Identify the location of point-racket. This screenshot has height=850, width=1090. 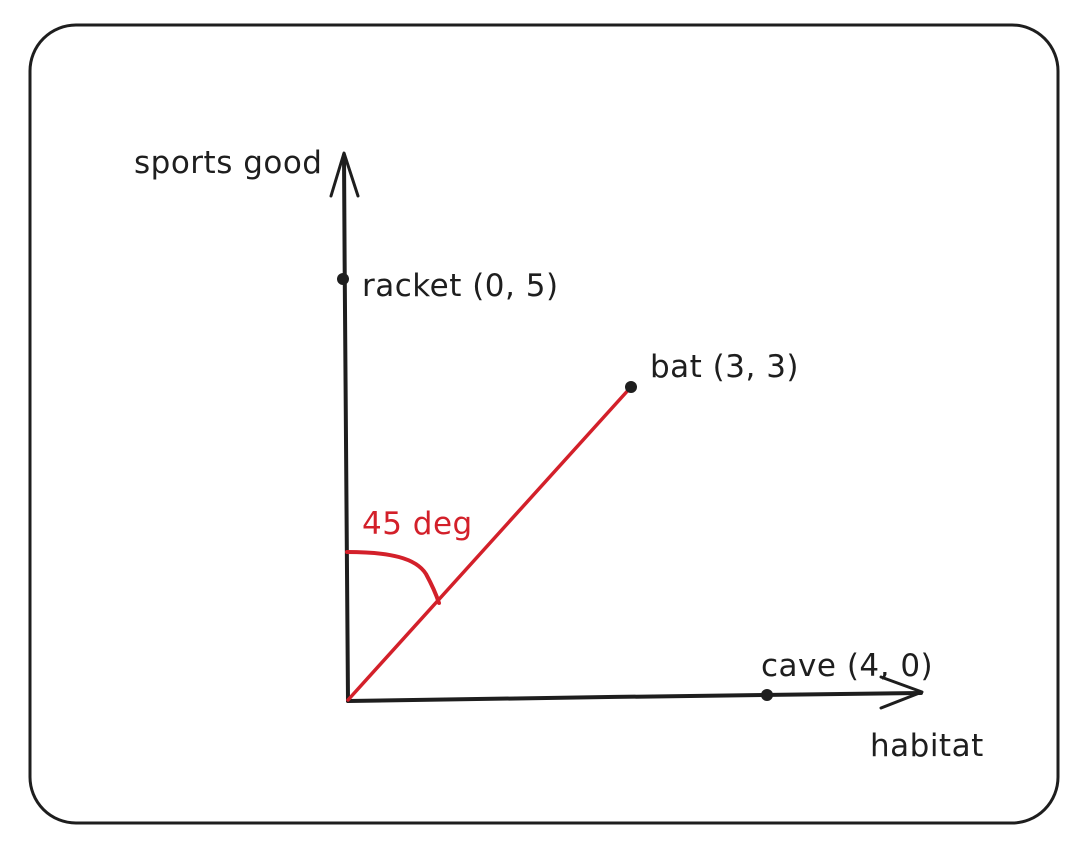
(343, 279).